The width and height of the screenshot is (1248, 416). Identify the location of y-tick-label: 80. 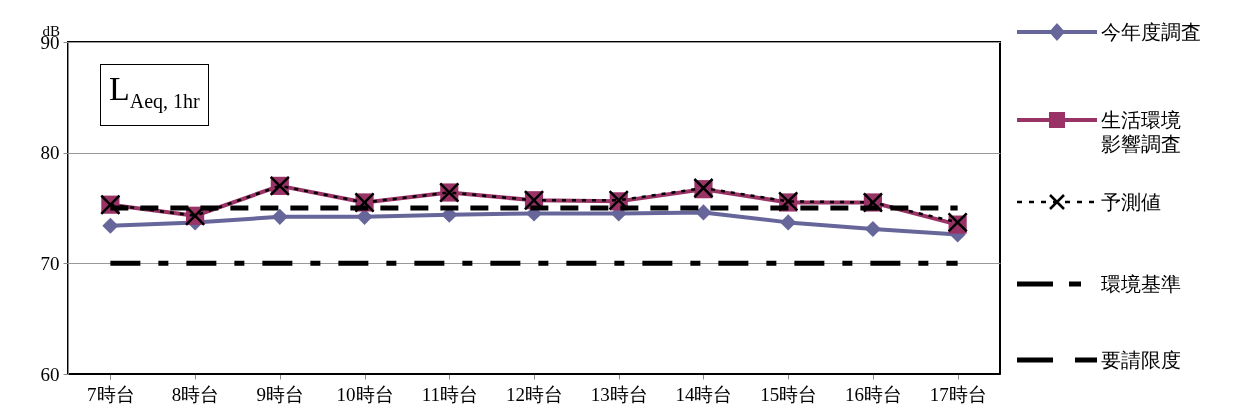
(50, 153).